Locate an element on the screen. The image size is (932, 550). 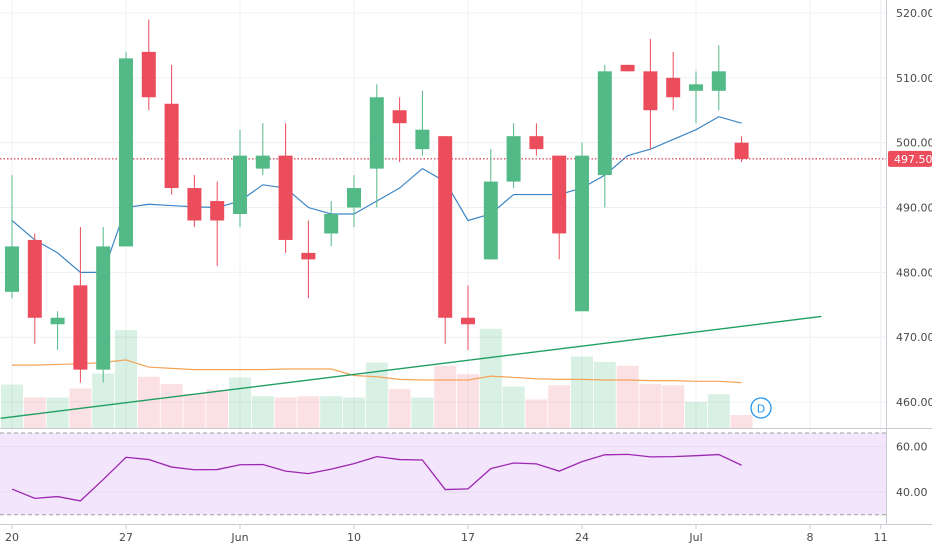
time-tick-label: 10 is located at coordinates (354, 537).